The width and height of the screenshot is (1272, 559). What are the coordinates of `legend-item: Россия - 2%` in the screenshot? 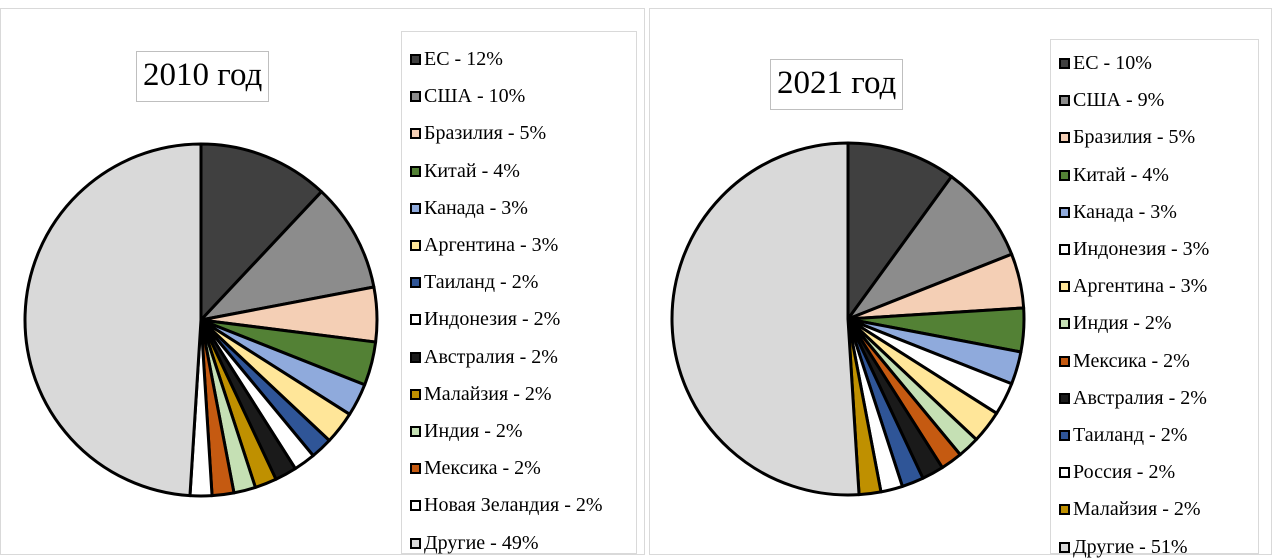 It's located at (1117, 472).